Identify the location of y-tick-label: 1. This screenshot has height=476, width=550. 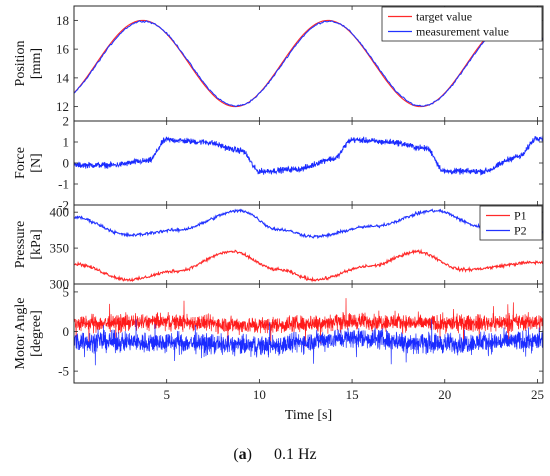
(66, 142).